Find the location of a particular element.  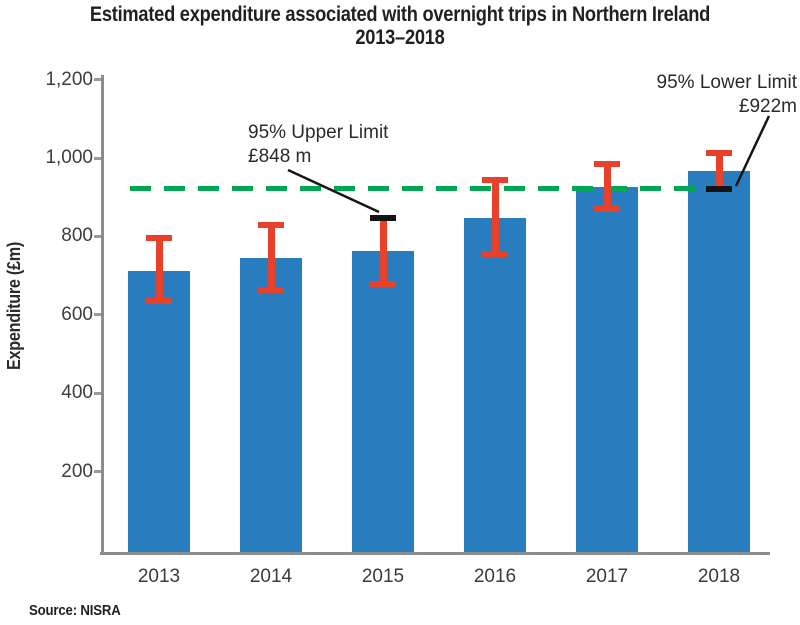

y-tick-label: 200 is located at coordinates (77, 471).